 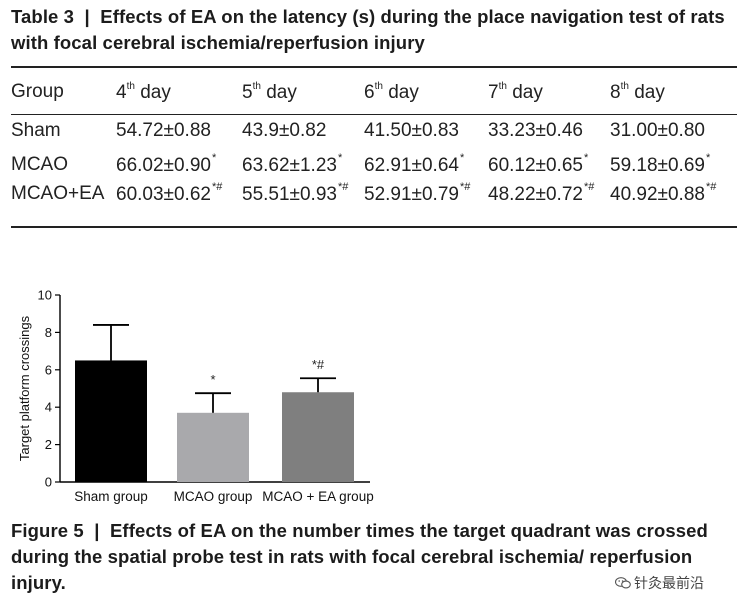 What do you see at coordinates (269, 91) in the screenshot?
I see `col-header-day-2: 5th day` at bounding box center [269, 91].